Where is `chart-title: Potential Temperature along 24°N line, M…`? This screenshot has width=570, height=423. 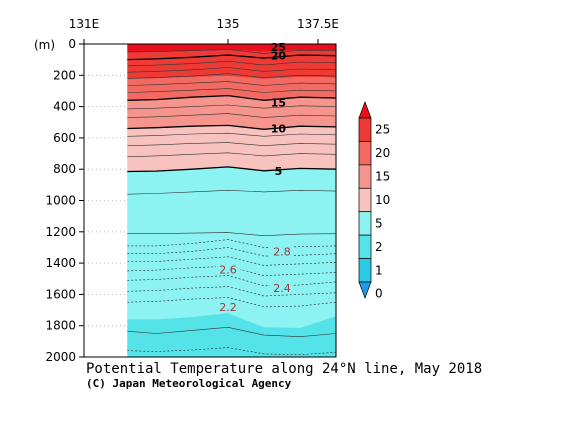
chart-title: Potential Temperature along 24°N line, M… is located at coordinates (284, 369).